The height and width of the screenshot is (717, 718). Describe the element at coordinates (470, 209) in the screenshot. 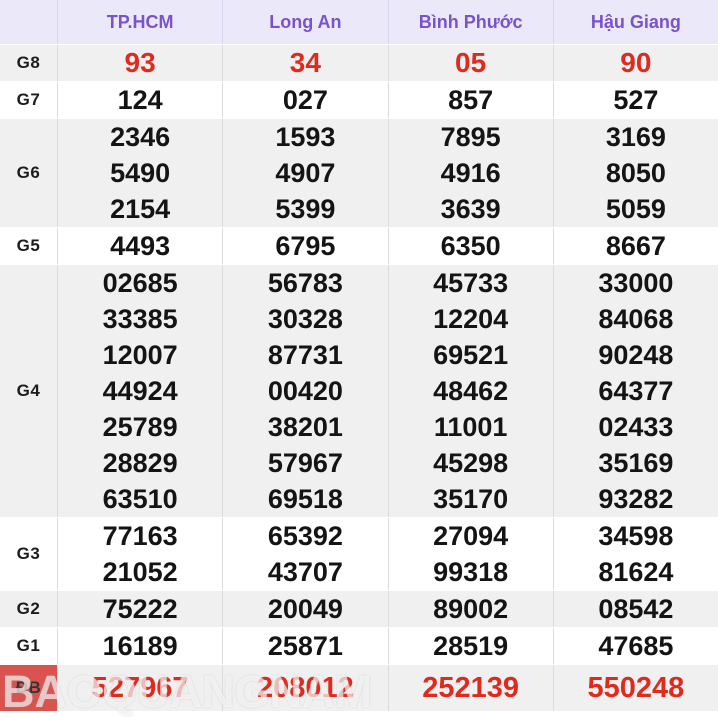

I see `number-value: 3639` at that location.